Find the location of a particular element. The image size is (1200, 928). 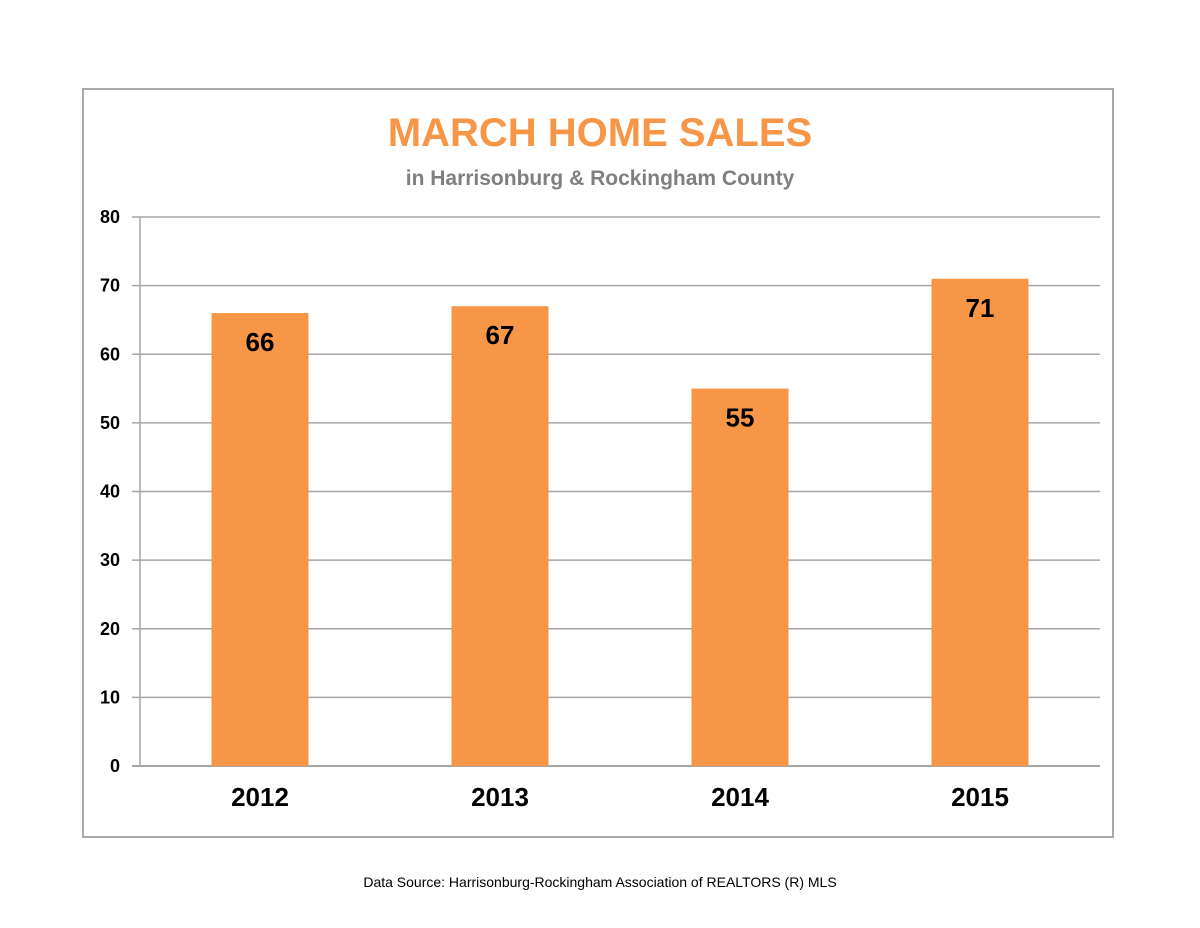

y-tick-label: 70 is located at coordinates (110, 286).